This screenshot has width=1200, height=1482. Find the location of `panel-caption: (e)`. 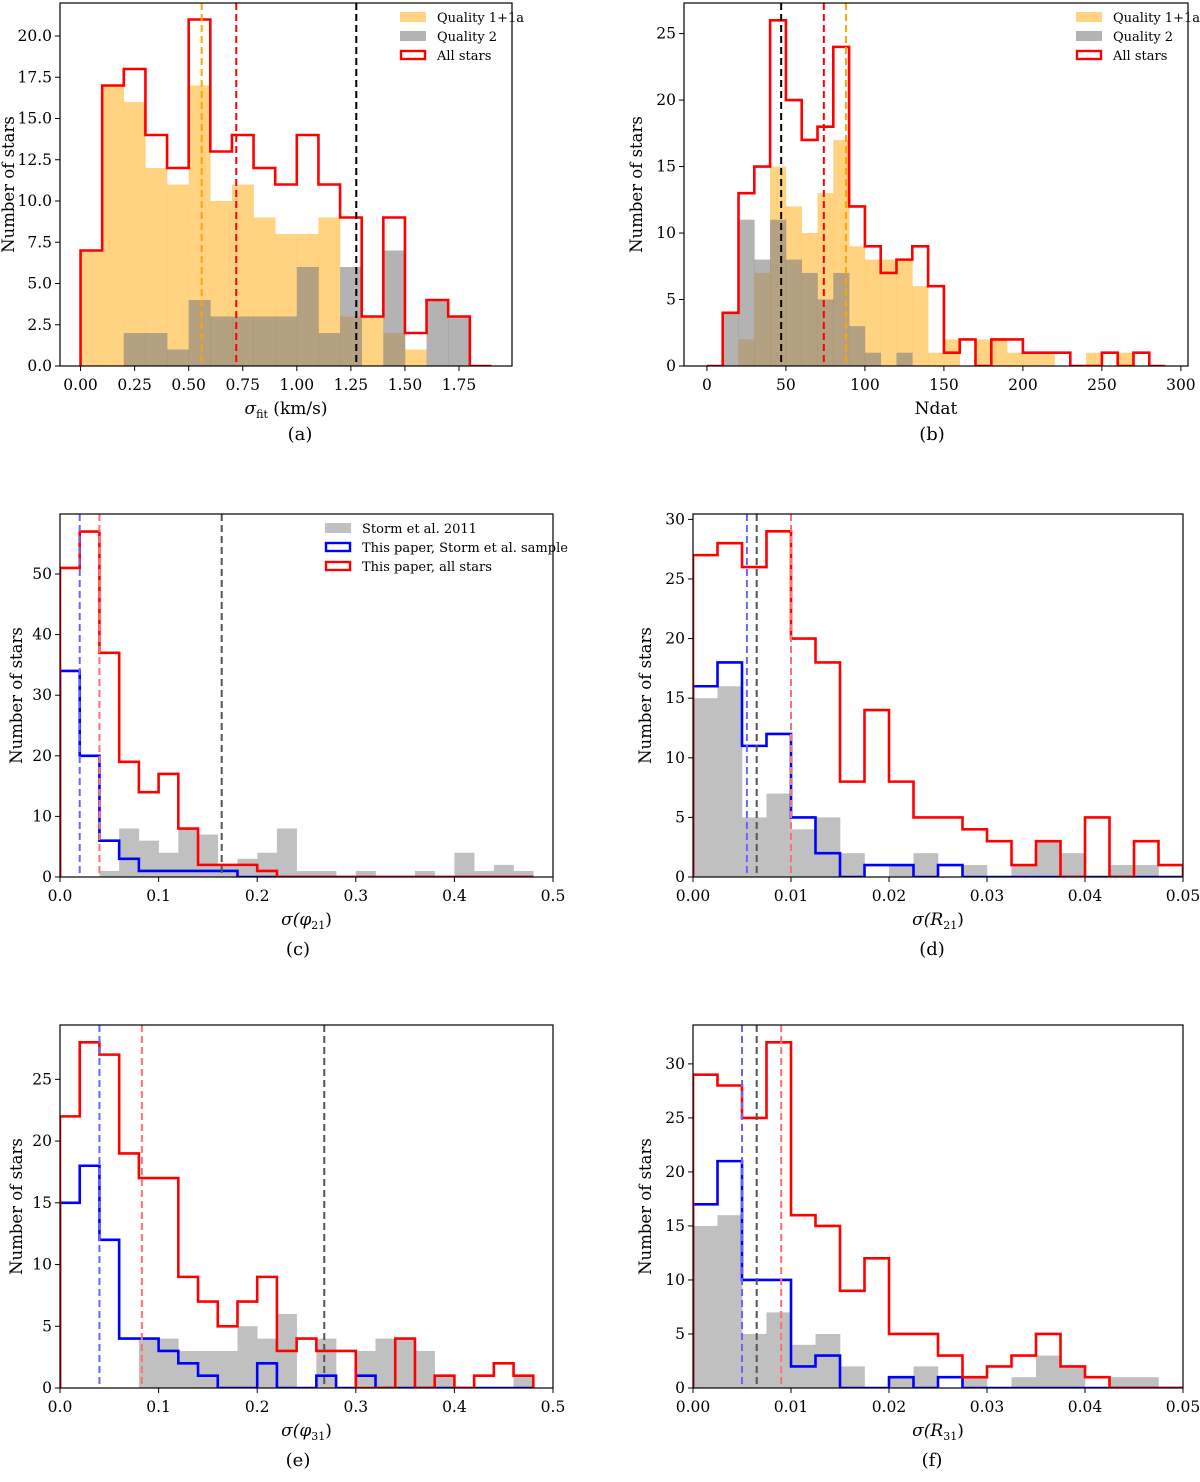

panel-caption: (e) is located at coordinates (298, 1460).